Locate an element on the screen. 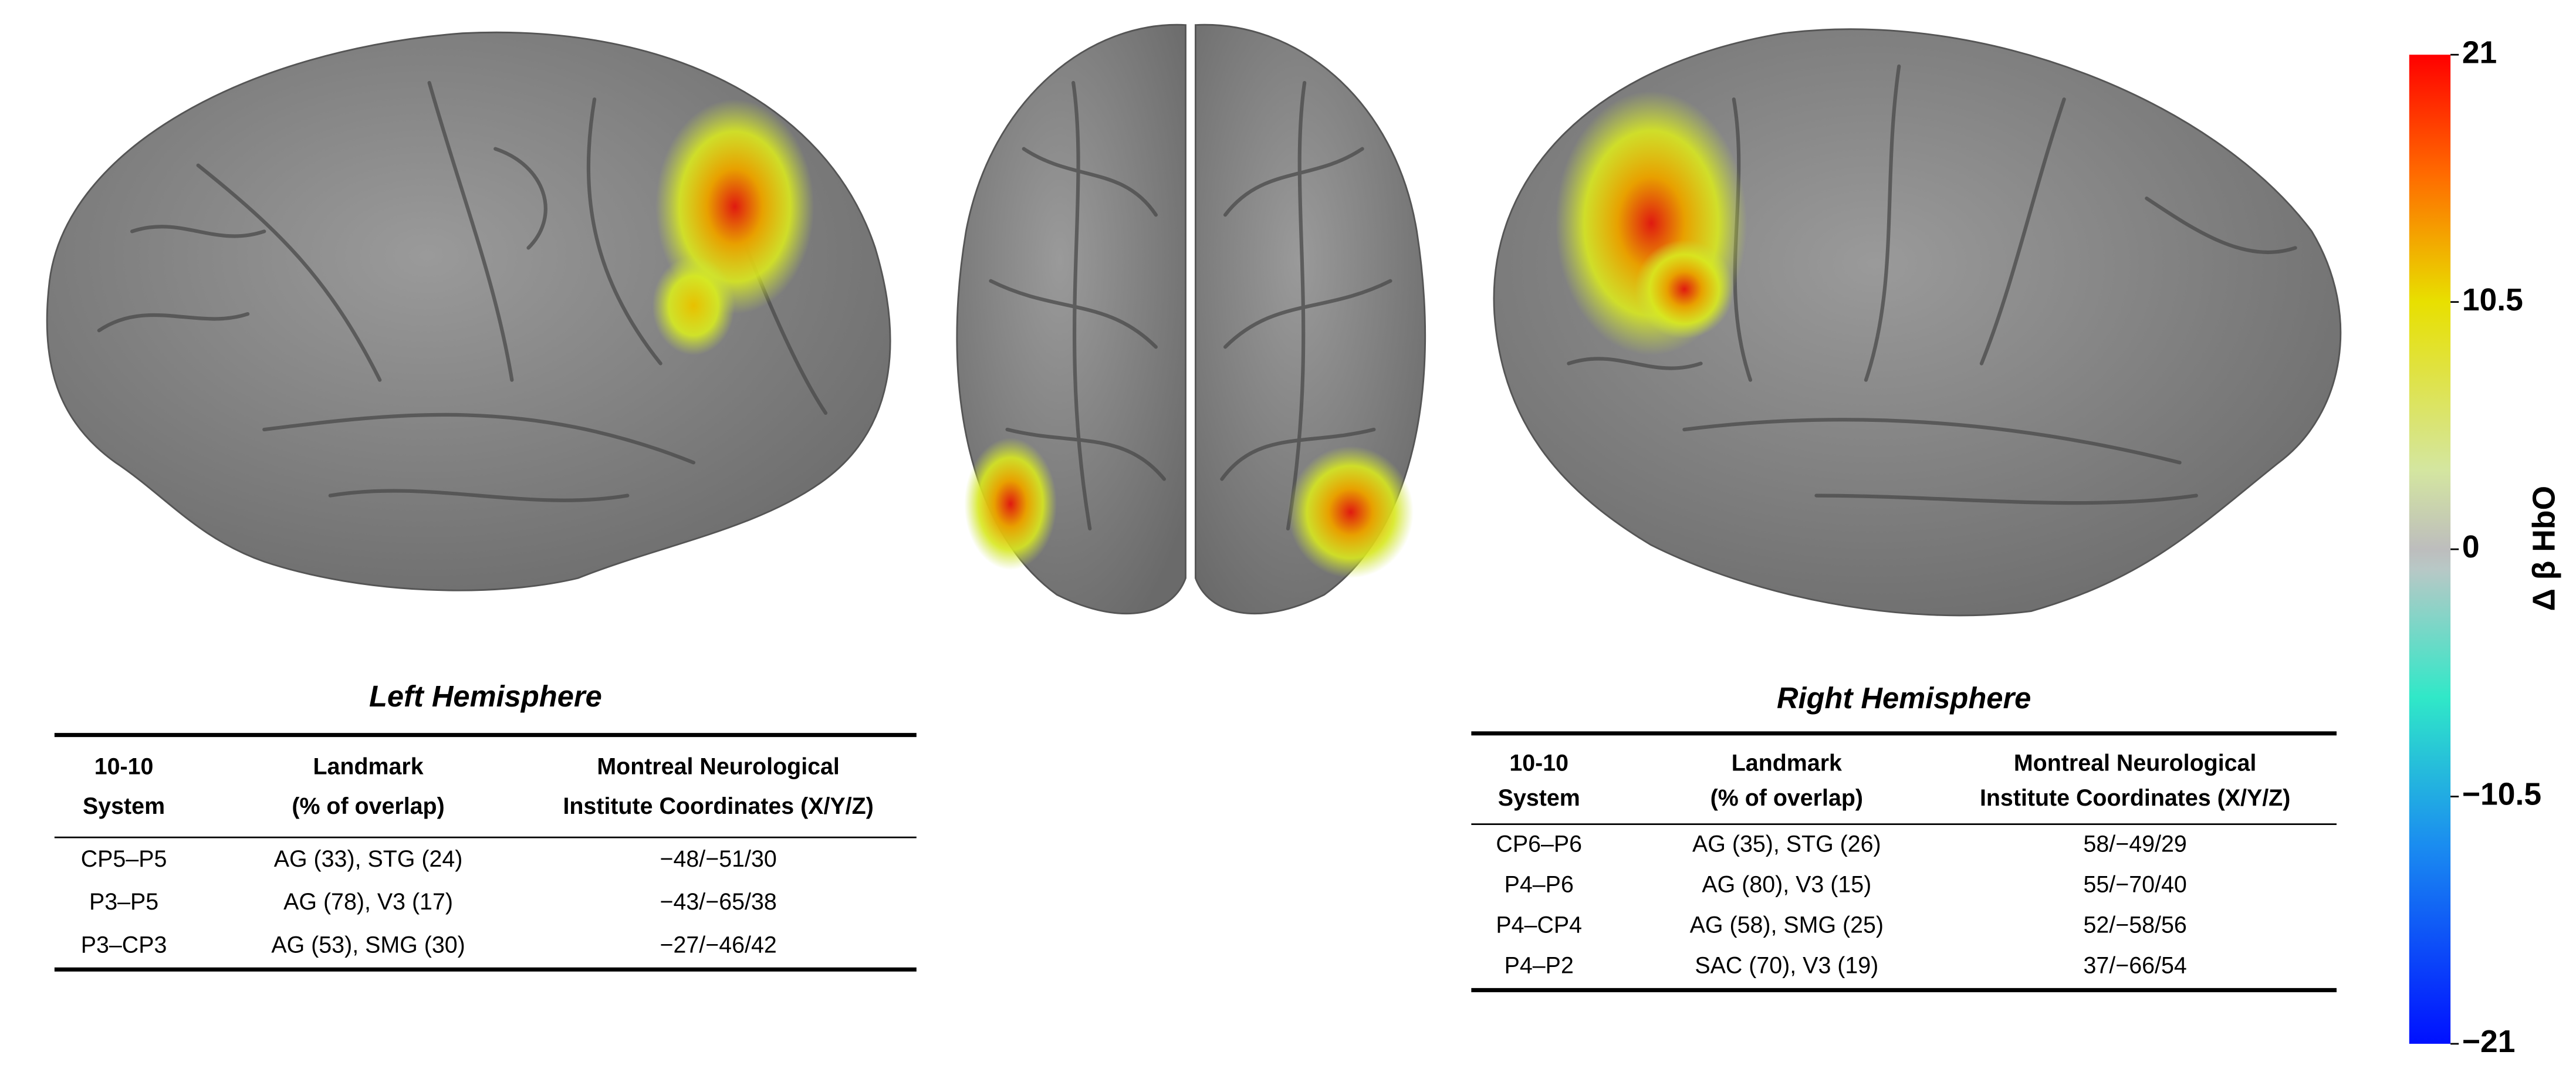  colorbar is located at coordinates (2430, 549).